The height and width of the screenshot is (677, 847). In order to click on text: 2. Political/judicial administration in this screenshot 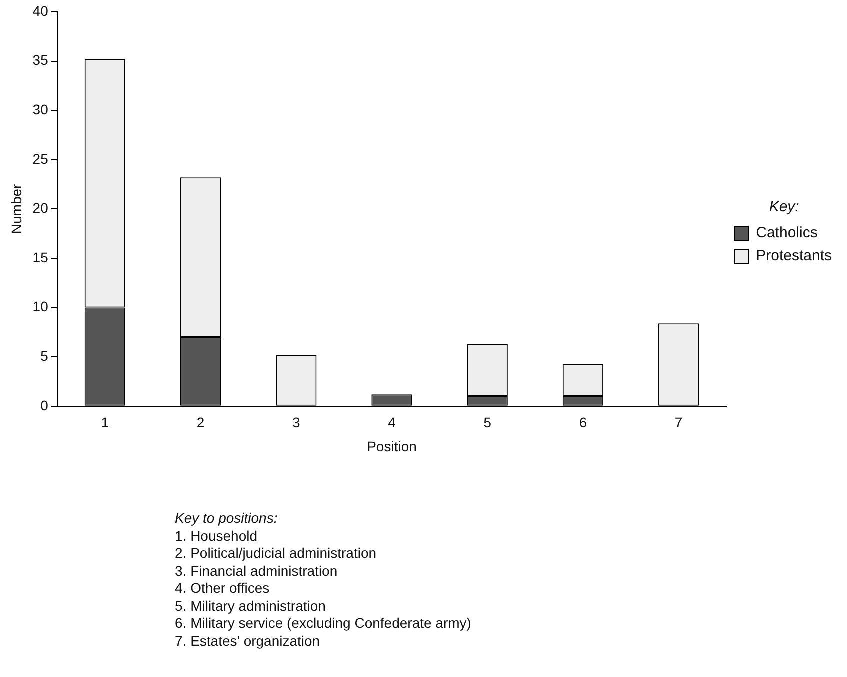, I will do `click(276, 553)`.